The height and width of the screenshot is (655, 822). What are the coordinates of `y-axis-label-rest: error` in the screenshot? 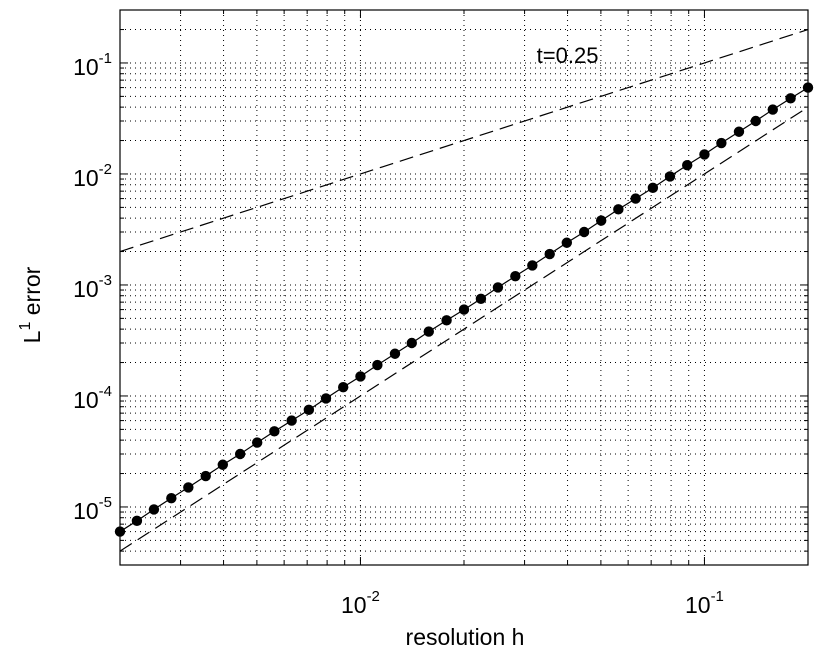 It's located at (32, 293).